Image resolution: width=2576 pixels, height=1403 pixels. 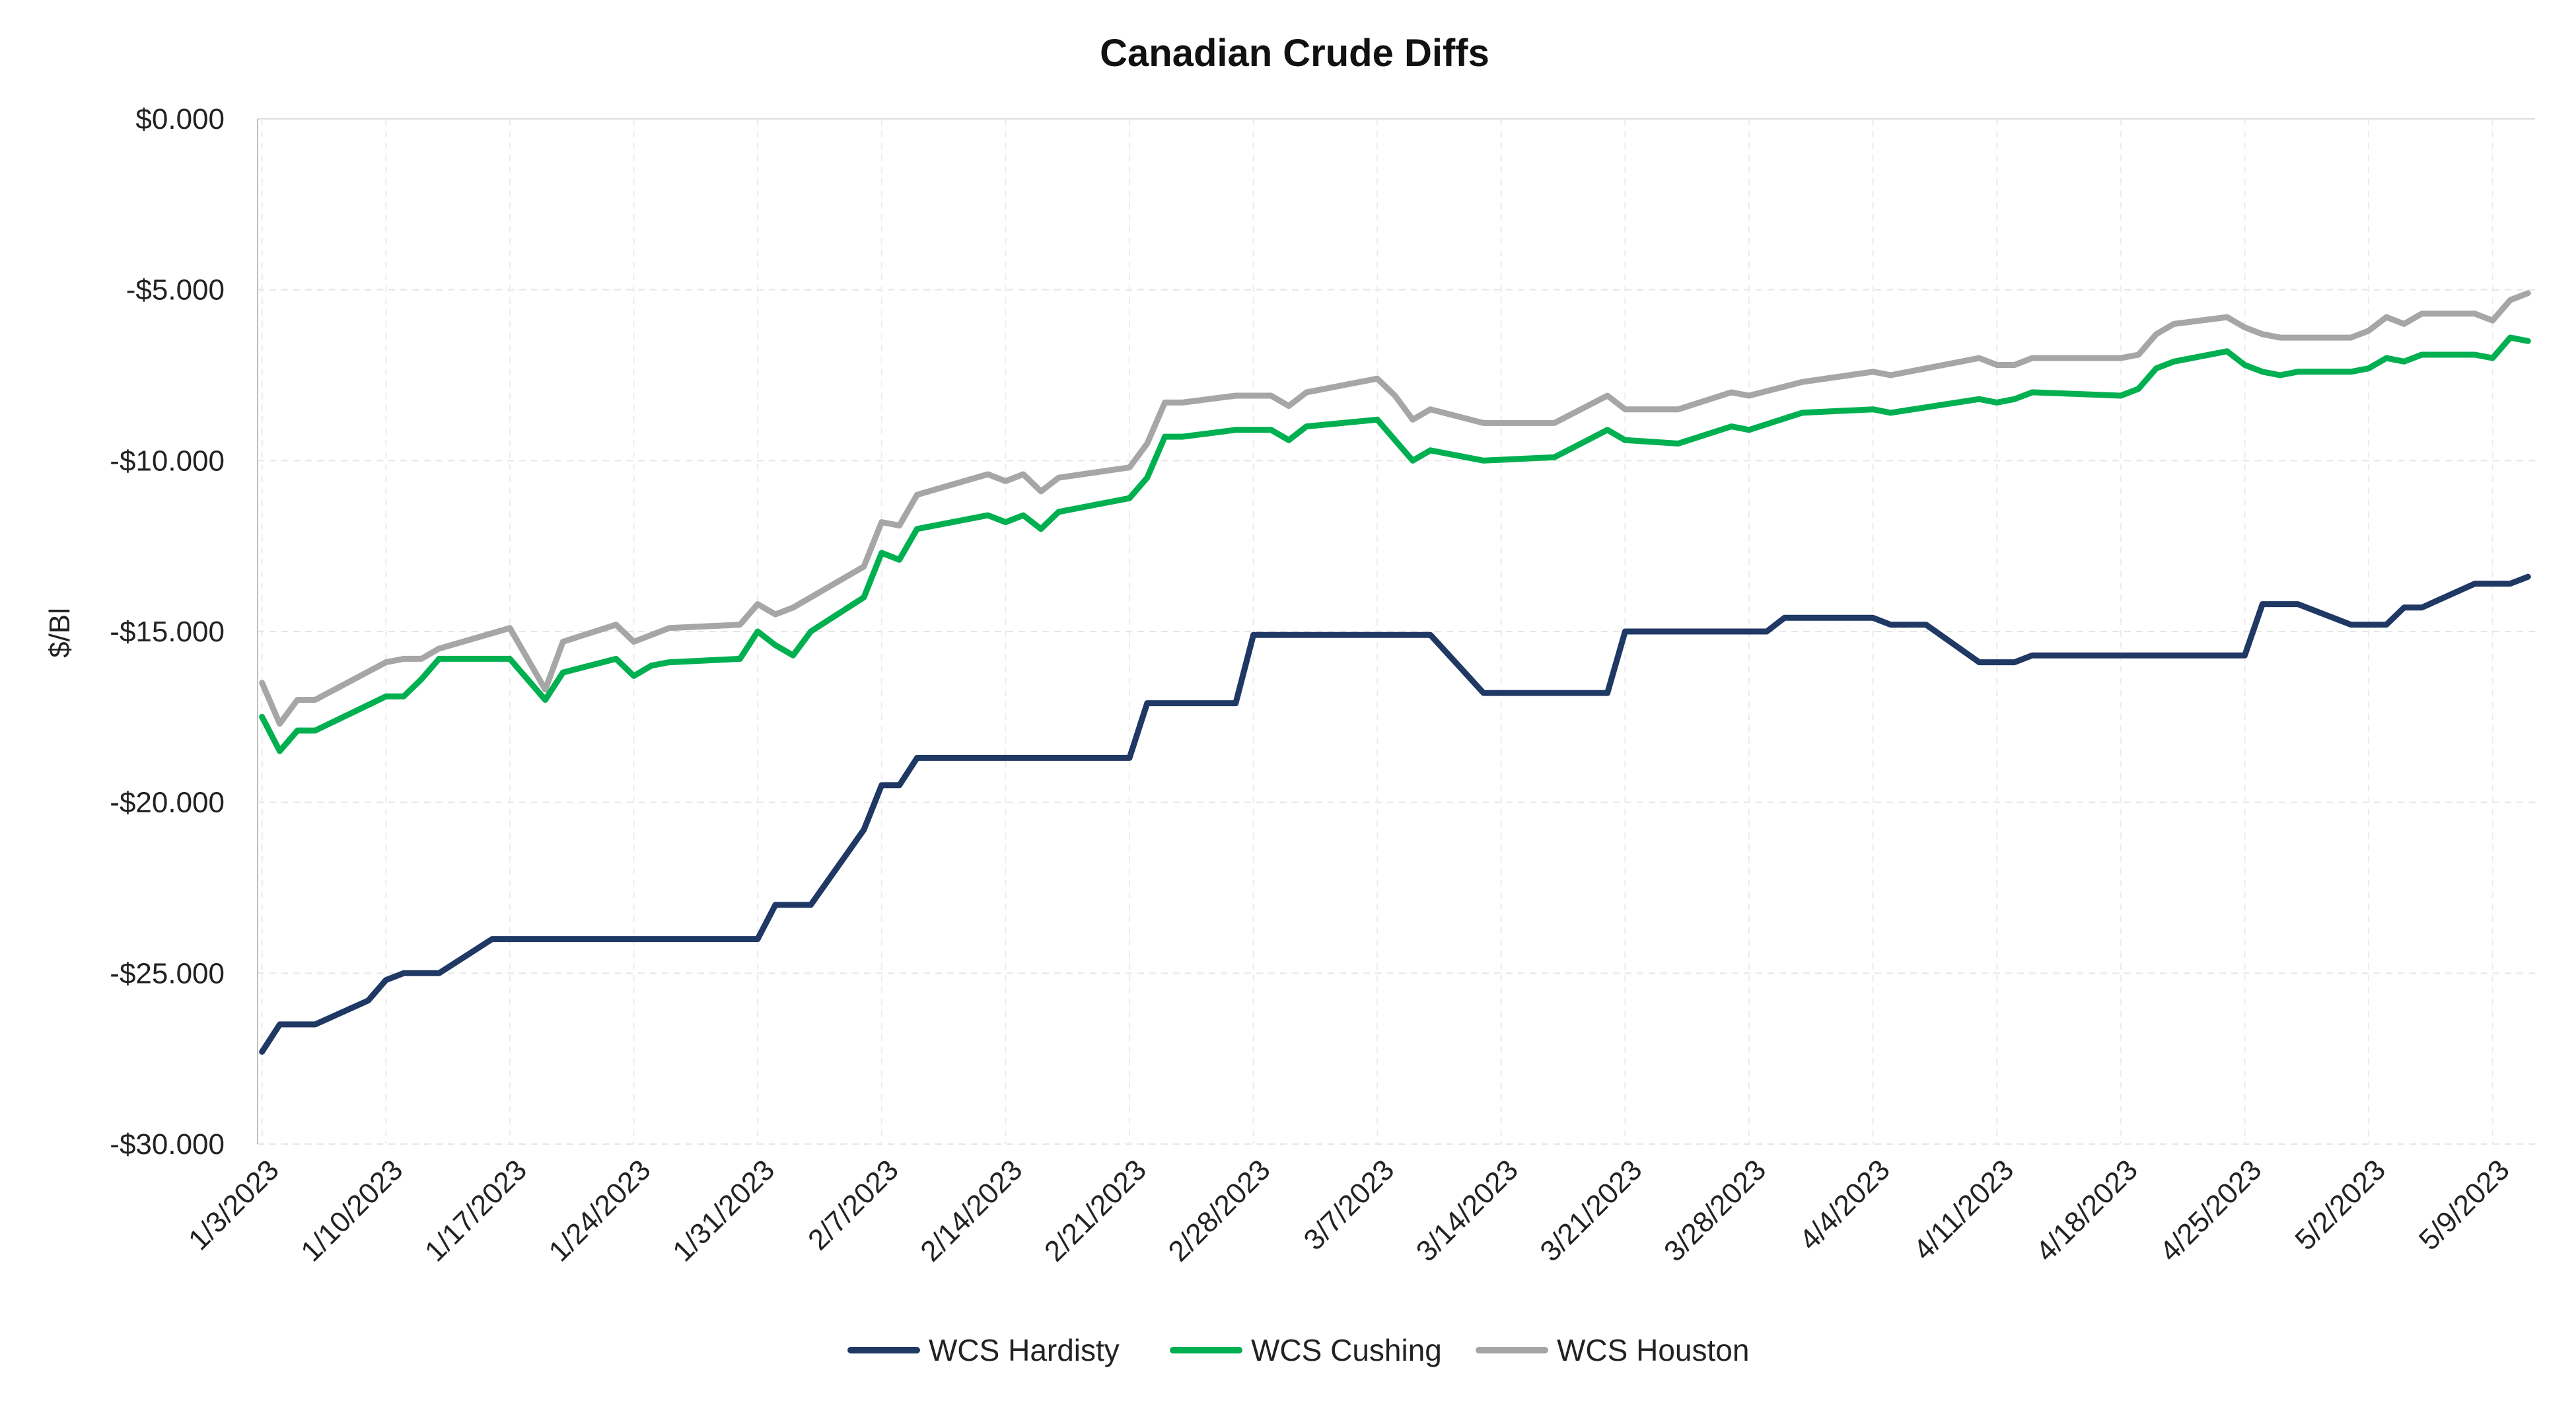 What do you see at coordinates (2464, 1204) in the screenshot?
I see `x-tick-label: 5/9/2023` at bounding box center [2464, 1204].